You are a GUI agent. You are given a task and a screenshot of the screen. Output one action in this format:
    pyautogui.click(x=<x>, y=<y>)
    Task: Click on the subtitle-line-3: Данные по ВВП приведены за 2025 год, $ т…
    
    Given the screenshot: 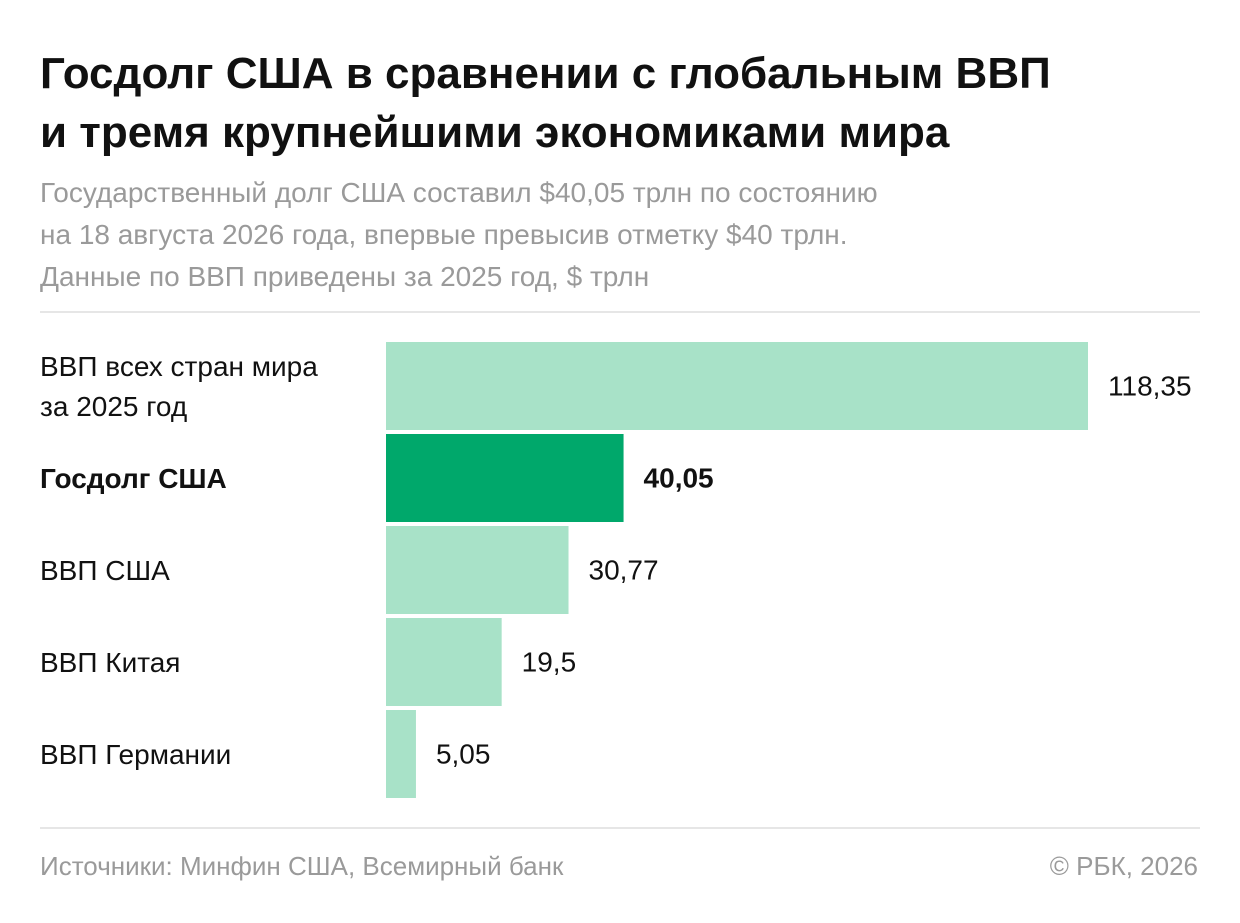 What is the action you would take?
    pyautogui.click(x=345, y=276)
    